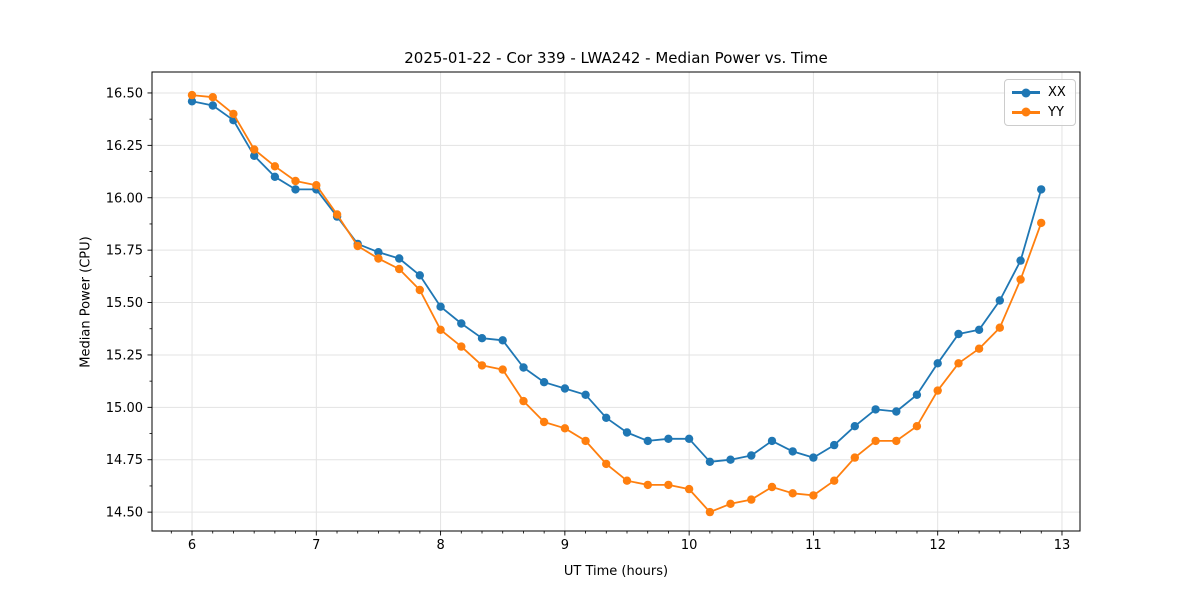 The height and width of the screenshot is (600, 1200). I want to click on svg-text: 16.00, so click(124, 198).